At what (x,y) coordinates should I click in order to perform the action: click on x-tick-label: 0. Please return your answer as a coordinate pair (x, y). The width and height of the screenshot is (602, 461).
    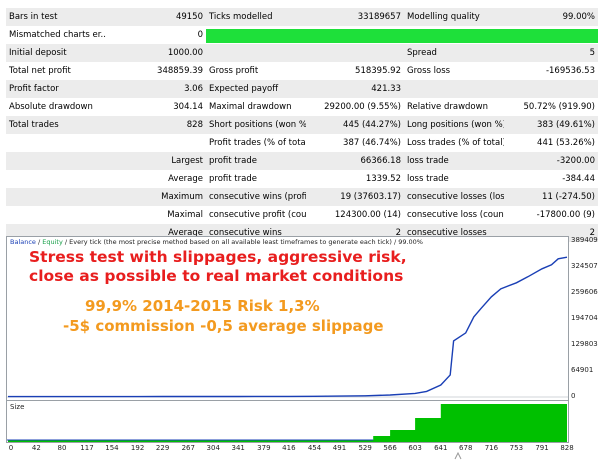
    Looking at the image, I should click on (11, 448).